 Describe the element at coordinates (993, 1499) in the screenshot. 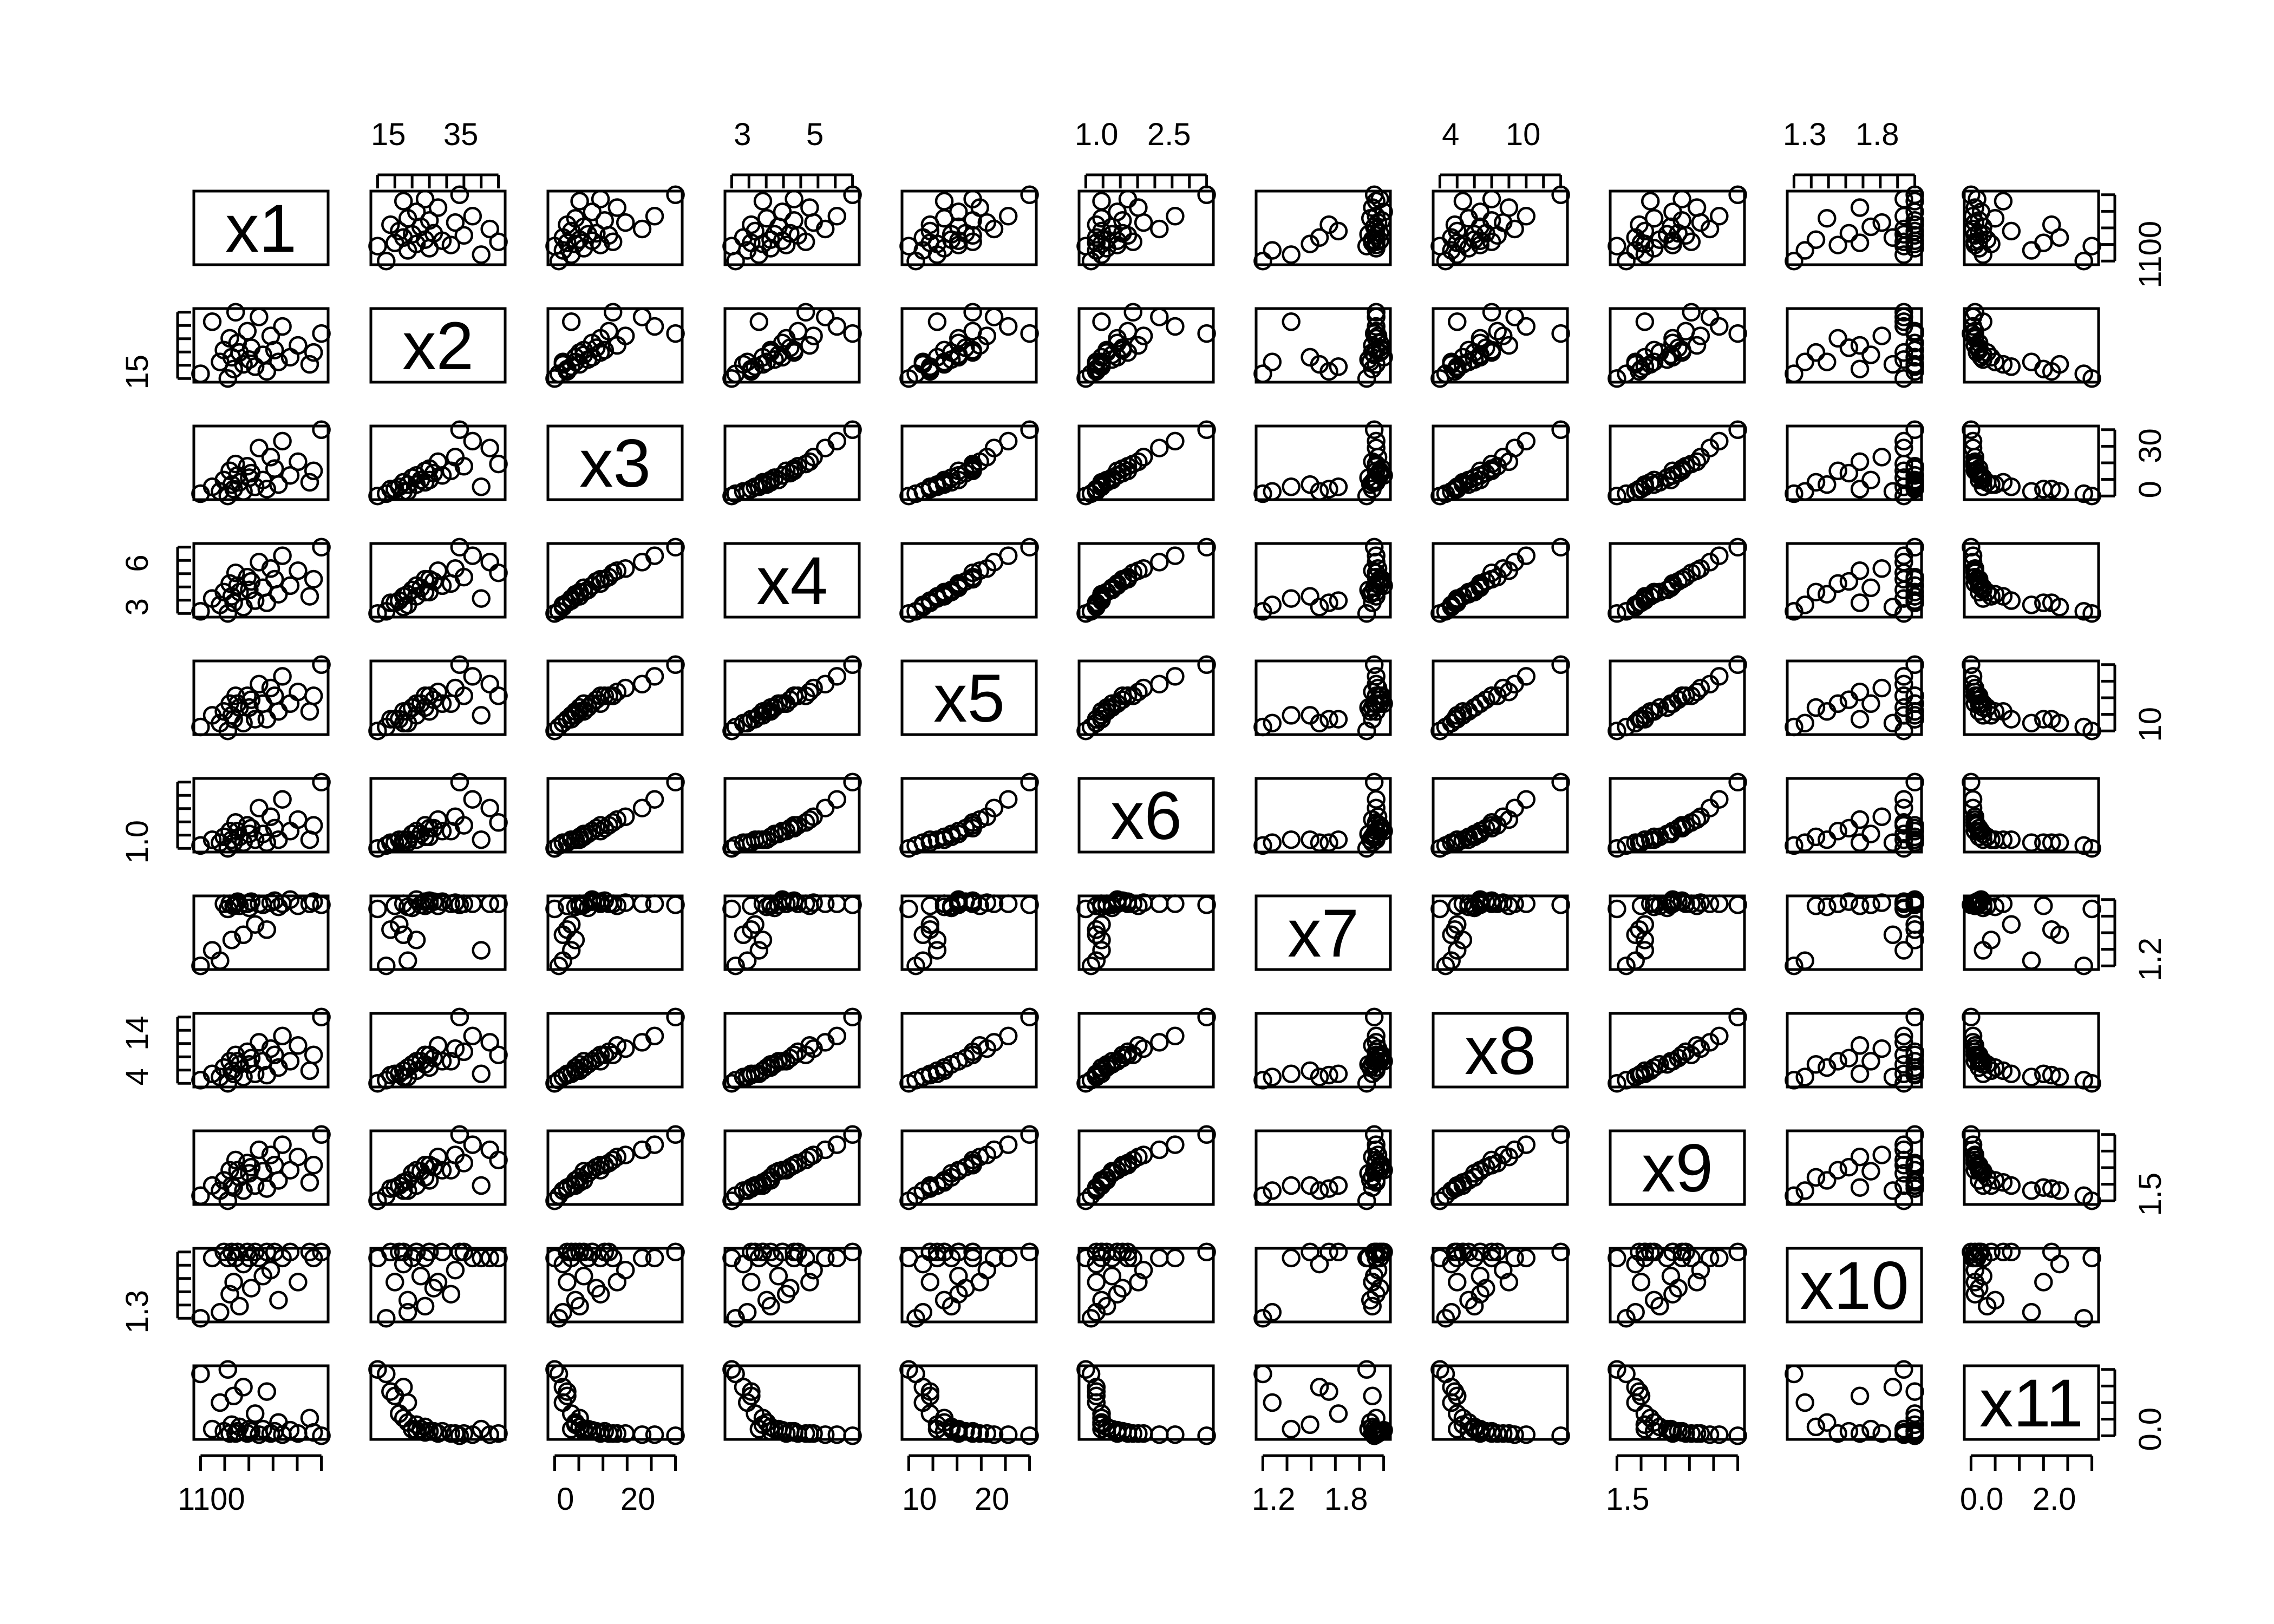

I see `tick-label: 20` at that location.